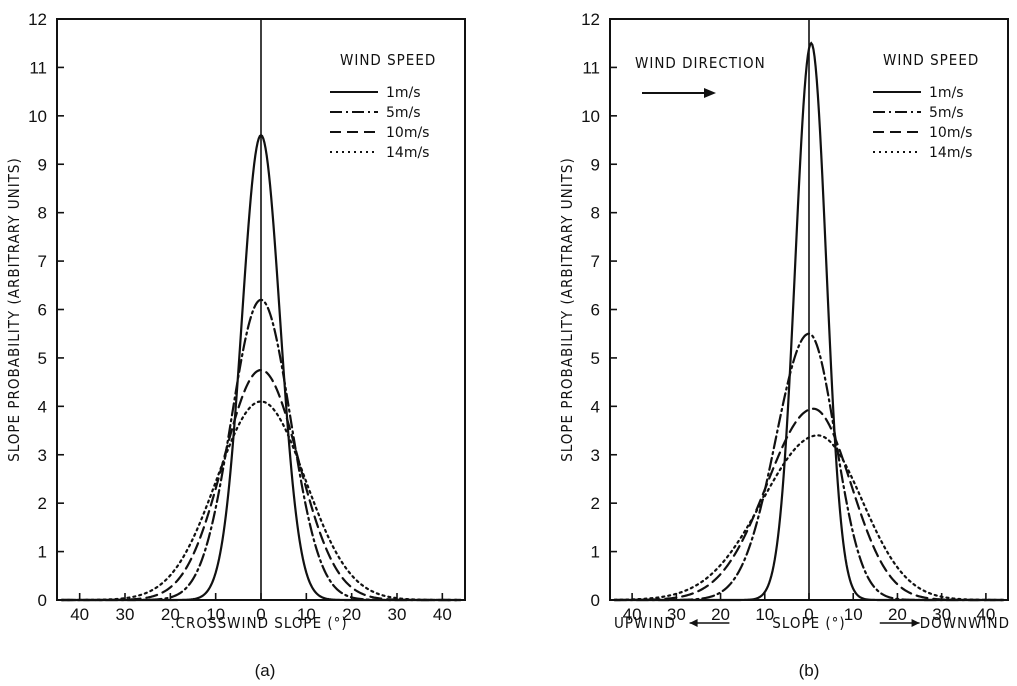 This screenshot has height=686, width=1017. I want to click on upwind-arrow-head, so click(693, 623).